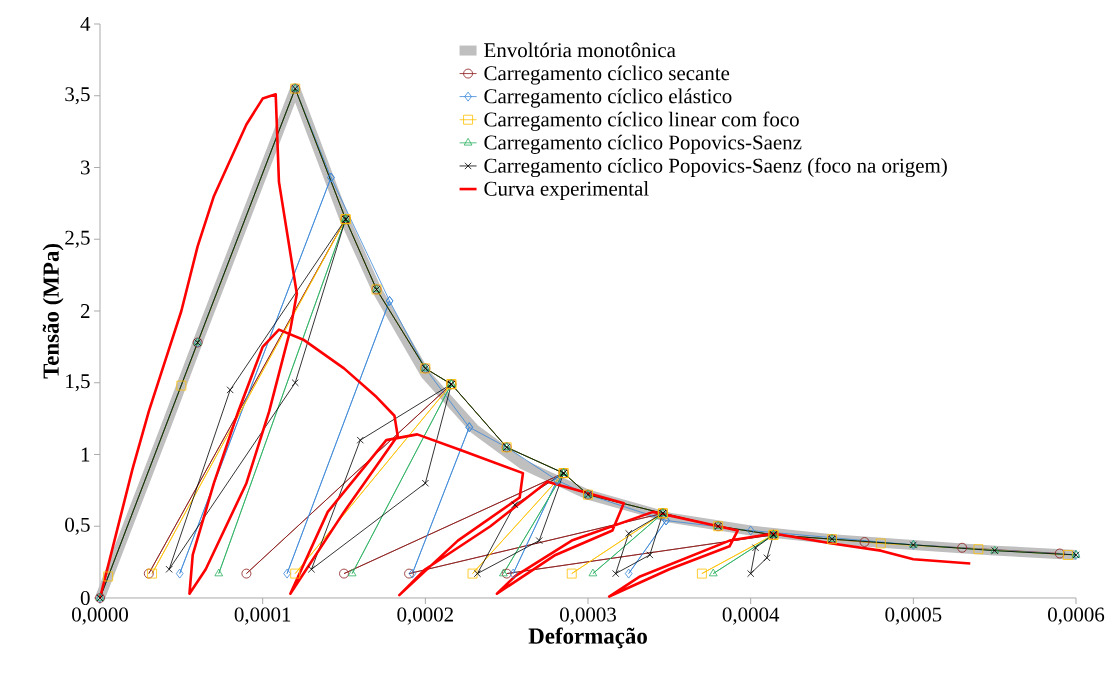  I want to click on x-tick-label: 0,0006, so click(1076, 616).